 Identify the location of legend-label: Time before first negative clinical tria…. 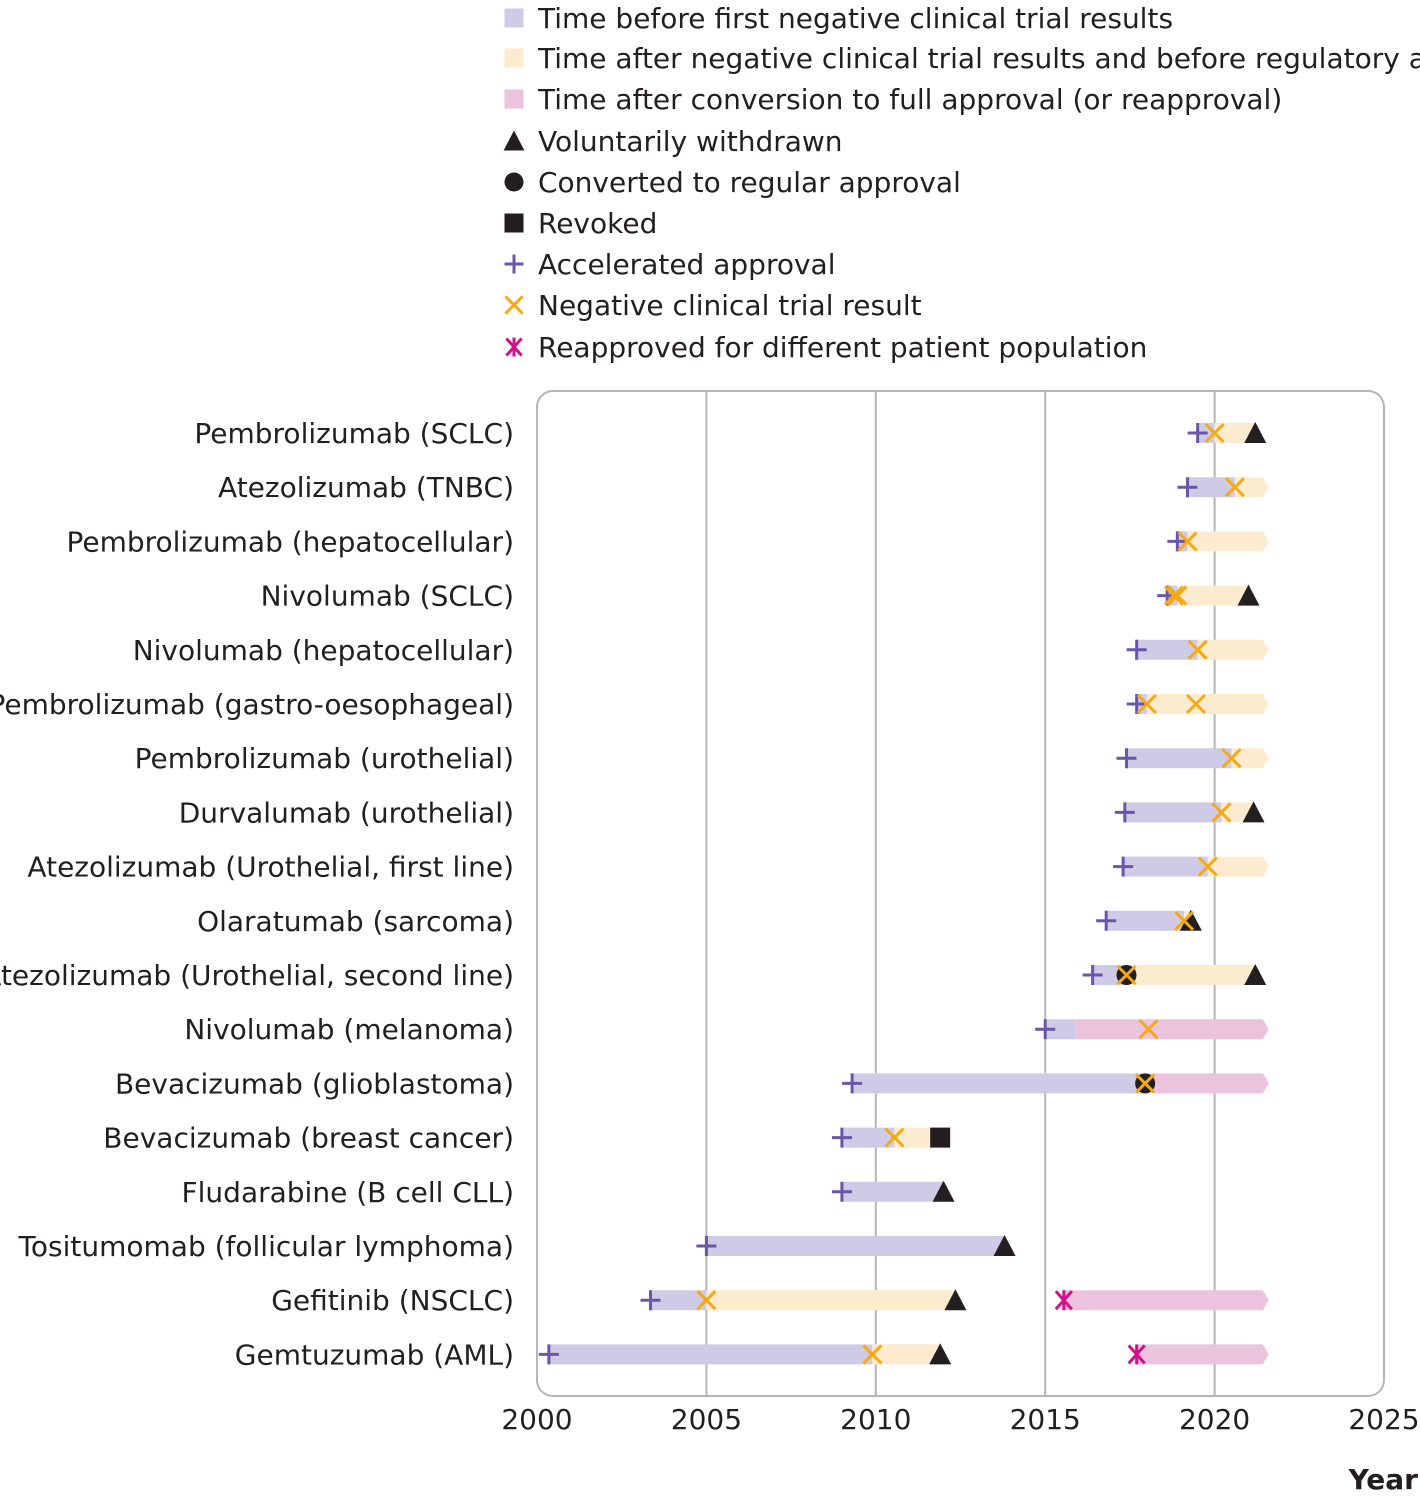
(855, 18).